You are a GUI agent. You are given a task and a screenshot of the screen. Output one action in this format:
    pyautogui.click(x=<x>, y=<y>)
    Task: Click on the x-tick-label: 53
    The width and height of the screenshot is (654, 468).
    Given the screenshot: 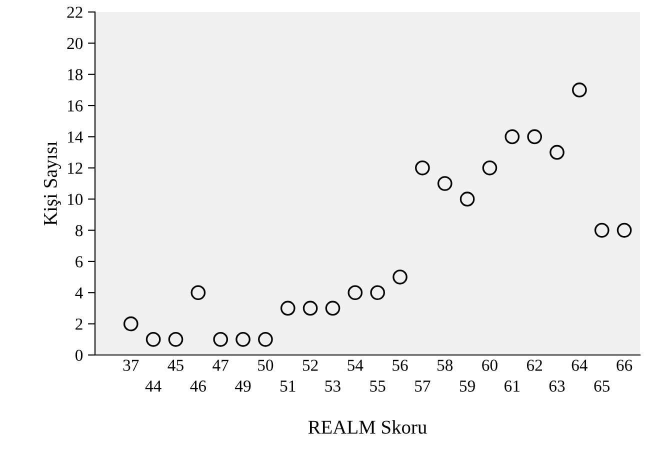 What is the action you would take?
    pyautogui.click(x=332, y=386)
    